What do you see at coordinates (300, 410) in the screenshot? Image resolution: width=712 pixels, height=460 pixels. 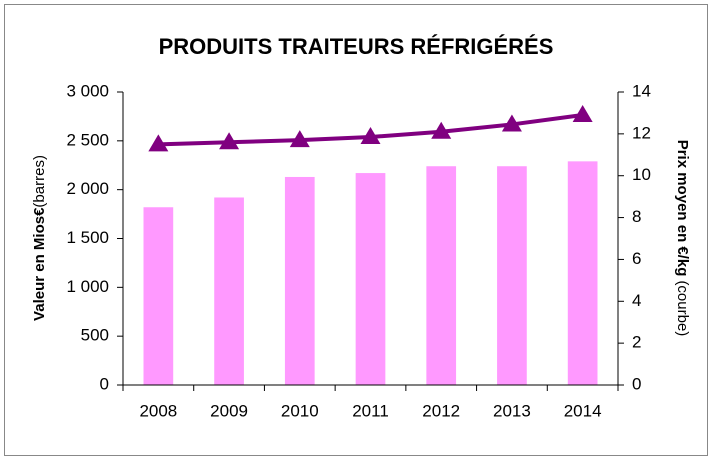 I see `x-tick-label: 2010` at bounding box center [300, 410].